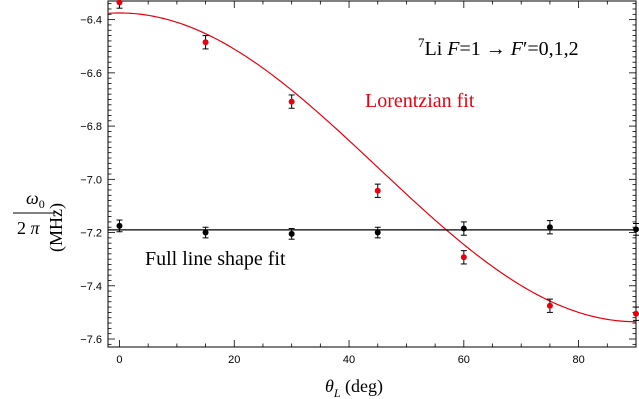  I want to click on transition-label: 7Li F=1 → F′=0,1,2, so click(498, 47).